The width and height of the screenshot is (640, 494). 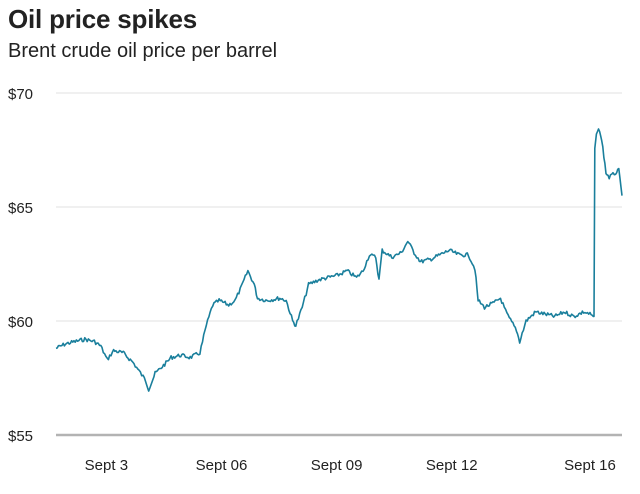 What do you see at coordinates (20, 208) in the screenshot?
I see `y-tick-label: $65` at bounding box center [20, 208].